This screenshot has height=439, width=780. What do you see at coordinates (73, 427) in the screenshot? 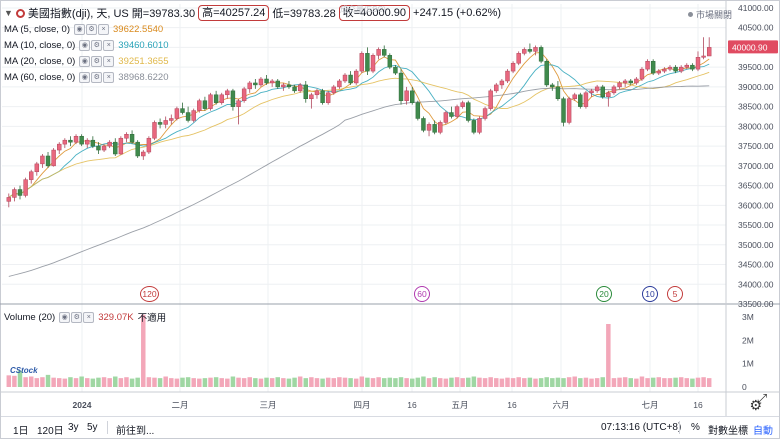
I see `range-3y-button: 3y` at bounding box center [73, 427].